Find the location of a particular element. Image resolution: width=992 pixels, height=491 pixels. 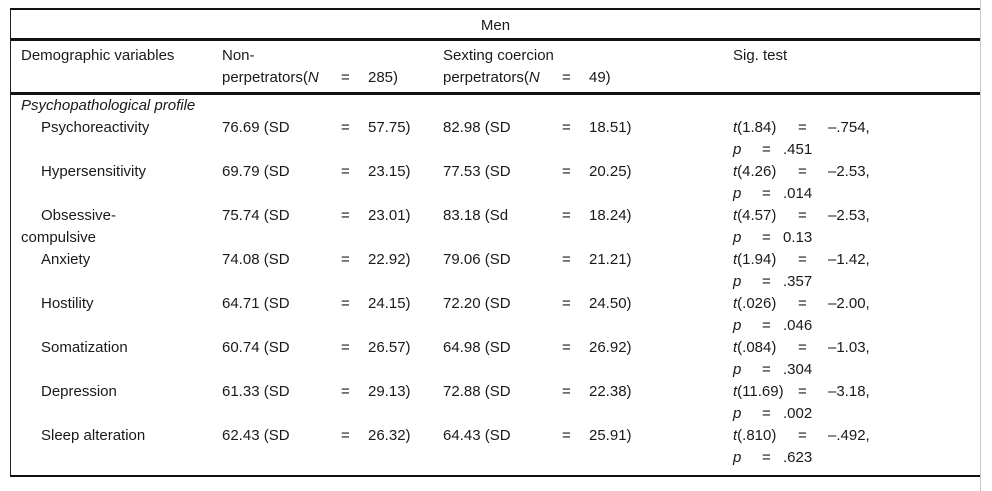

p-line: p = .304 is located at coordinates (856, 370).